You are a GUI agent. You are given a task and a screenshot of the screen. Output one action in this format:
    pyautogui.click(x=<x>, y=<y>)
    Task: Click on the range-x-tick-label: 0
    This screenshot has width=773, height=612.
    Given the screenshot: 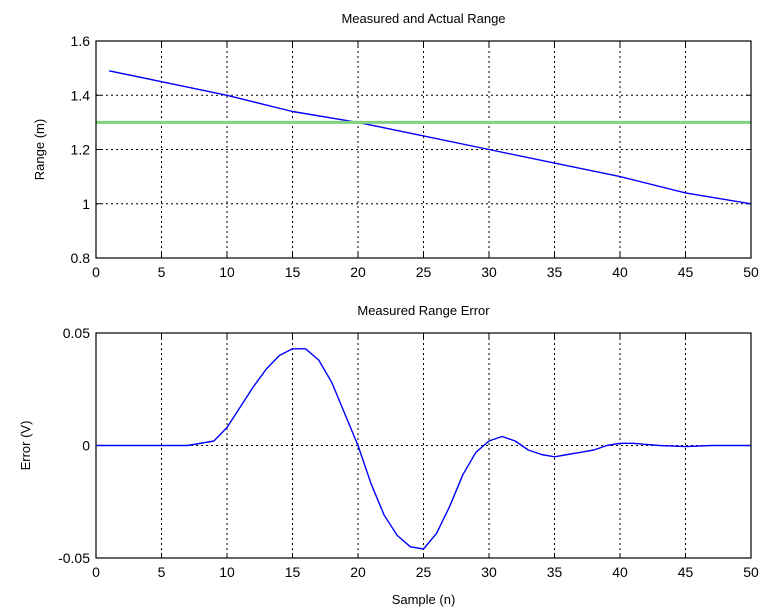 What is the action you would take?
    pyautogui.click(x=96, y=272)
    